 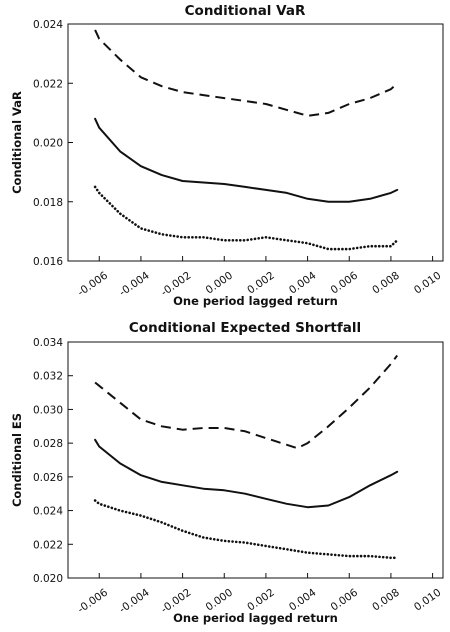 I want to click on chart-title: Conditional Expected Shortfall, so click(x=245, y=328).